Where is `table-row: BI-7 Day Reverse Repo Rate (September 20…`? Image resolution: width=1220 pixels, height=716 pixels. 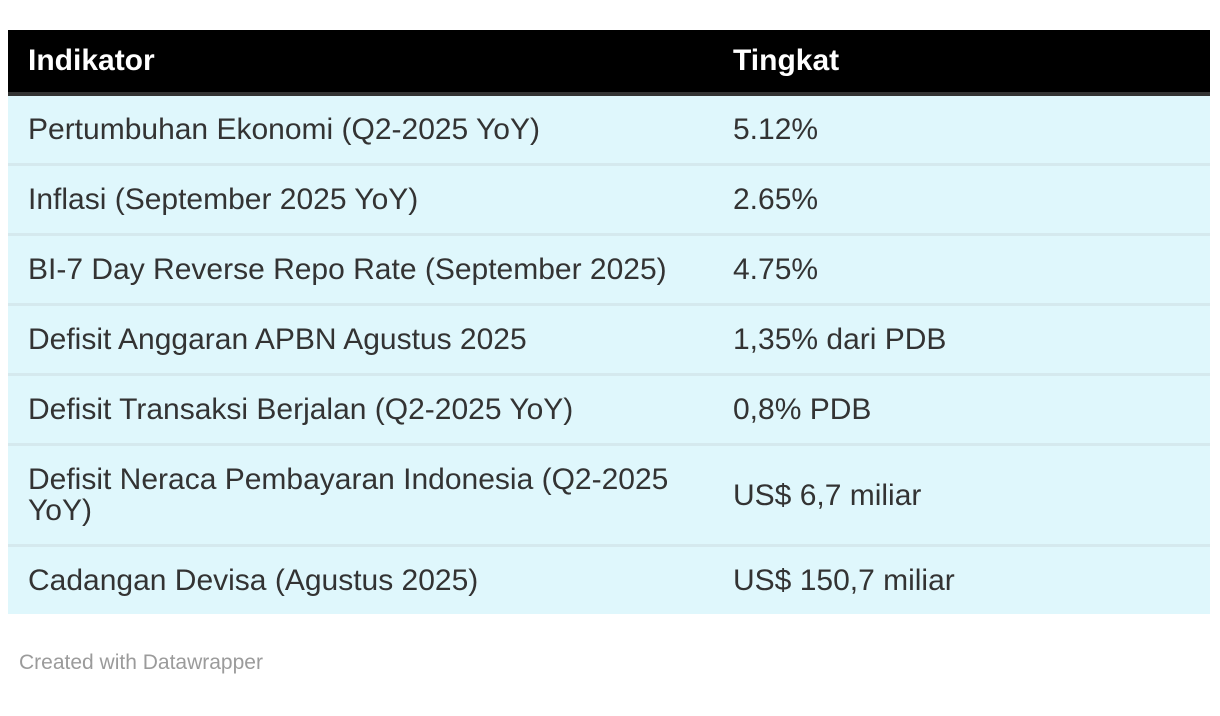
table-row: BI-7 Day Reverse Repo Rate (September 20… is located at coordinates (609, 269).